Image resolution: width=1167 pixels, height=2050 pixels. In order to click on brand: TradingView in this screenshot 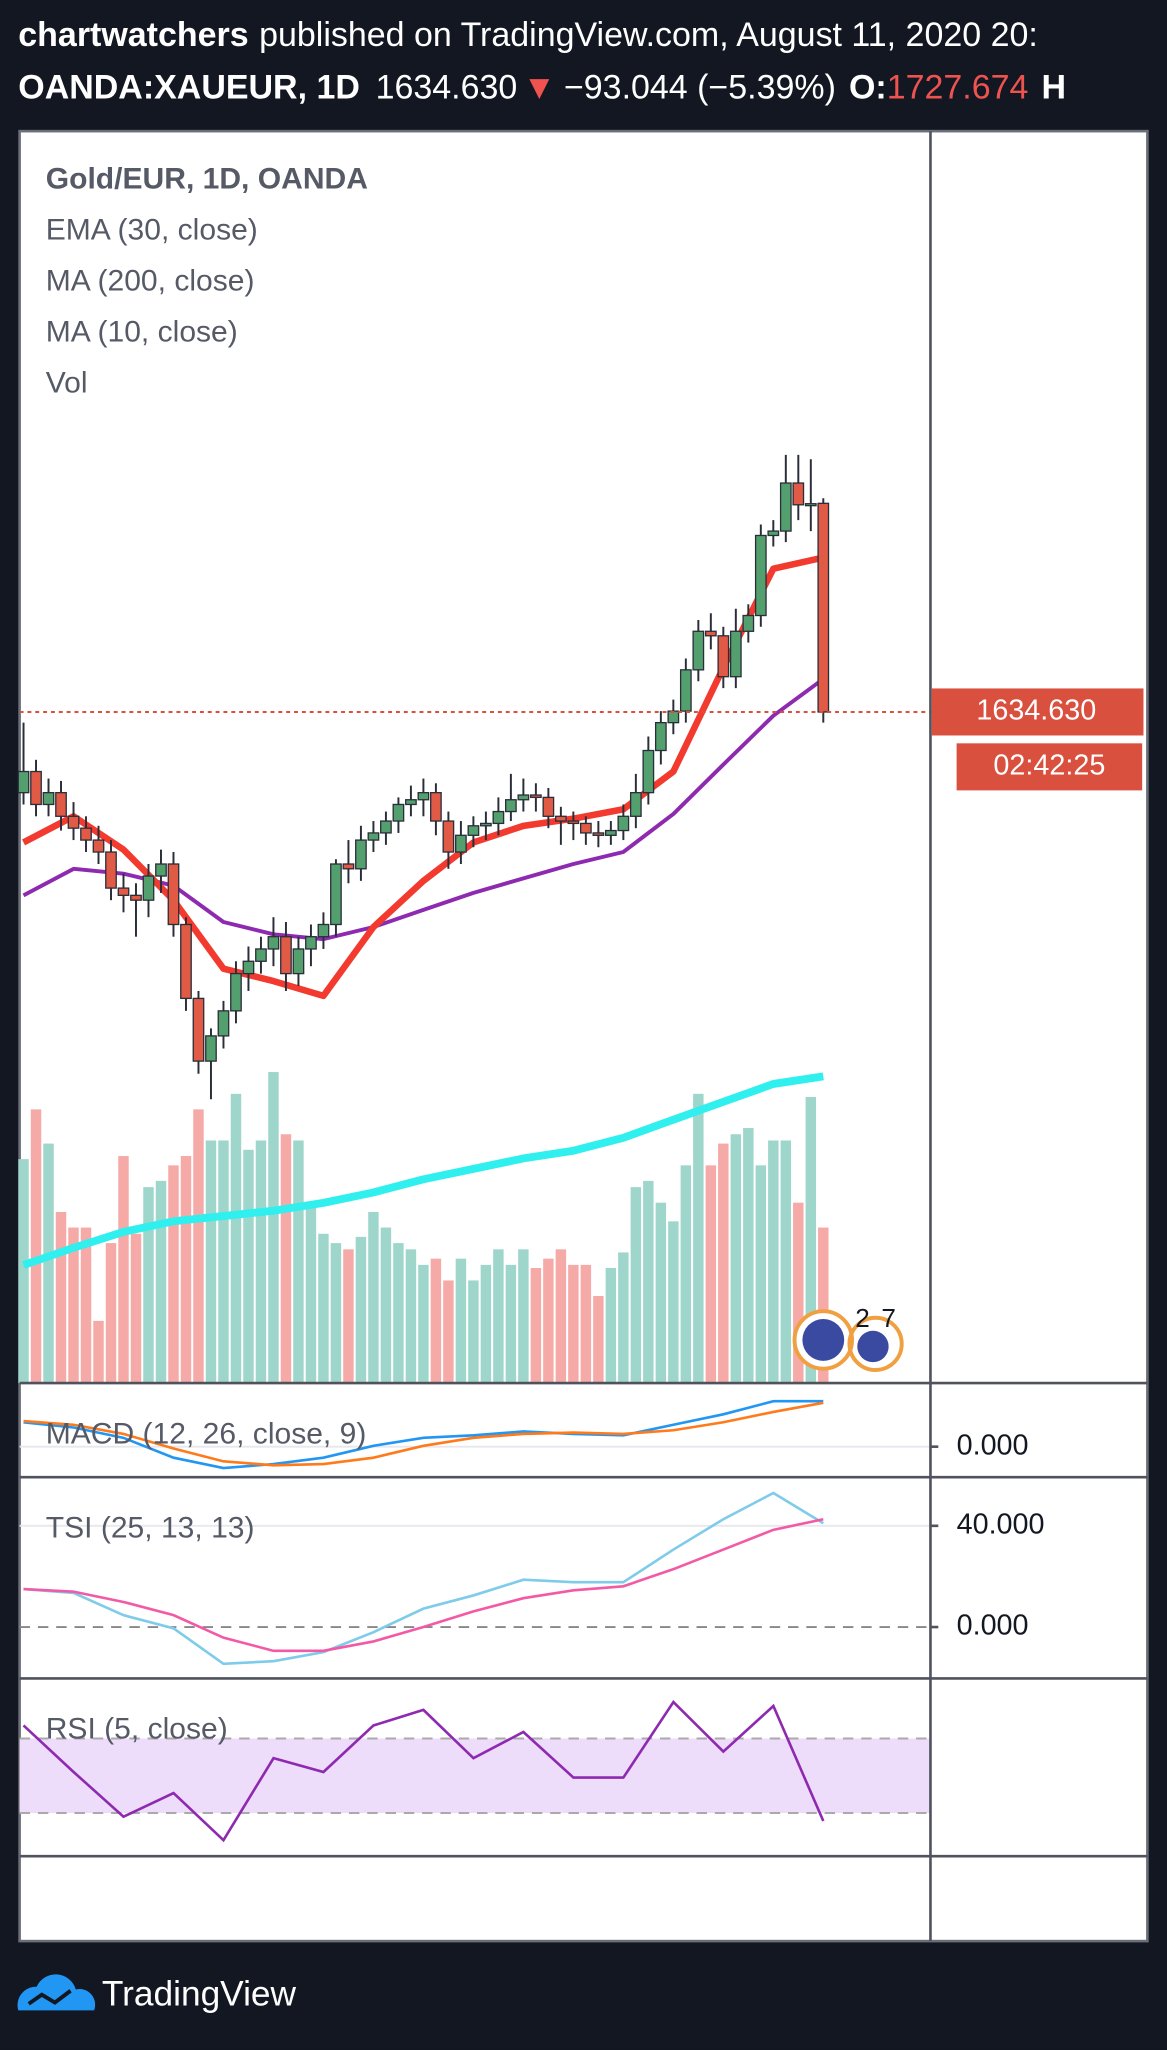, I will do `click(199, 1993)`.